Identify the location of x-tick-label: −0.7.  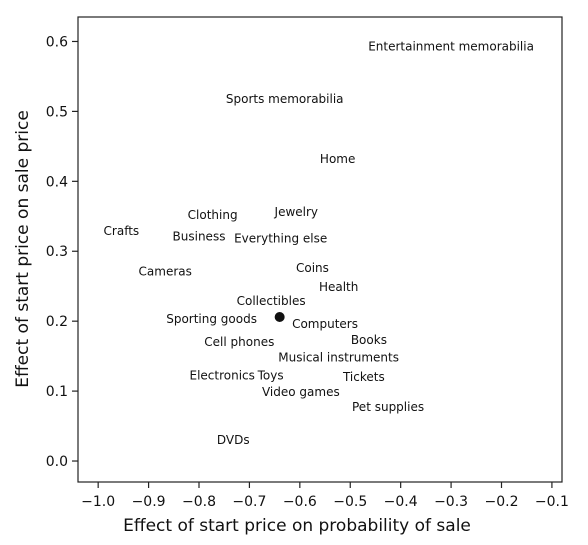
(249, 502).